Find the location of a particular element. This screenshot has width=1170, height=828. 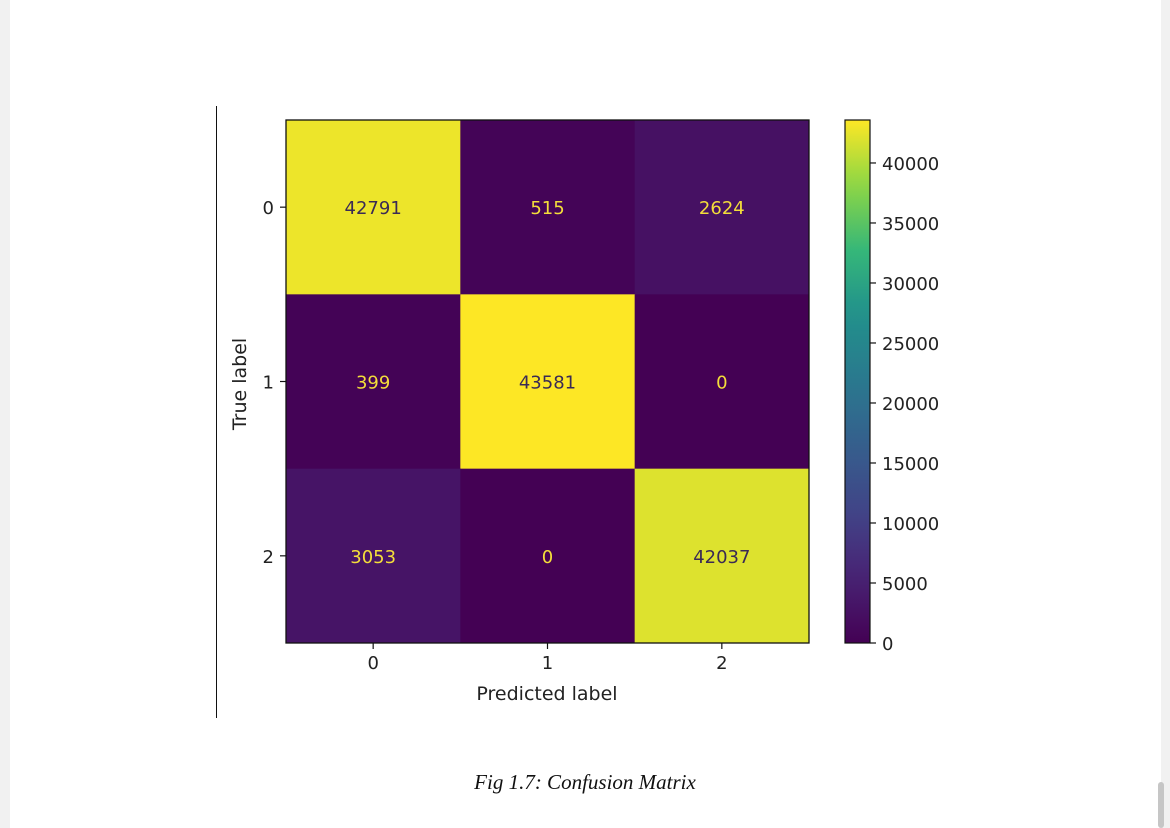

cell-value-label: 42791 is located at coordinates (373, 208).